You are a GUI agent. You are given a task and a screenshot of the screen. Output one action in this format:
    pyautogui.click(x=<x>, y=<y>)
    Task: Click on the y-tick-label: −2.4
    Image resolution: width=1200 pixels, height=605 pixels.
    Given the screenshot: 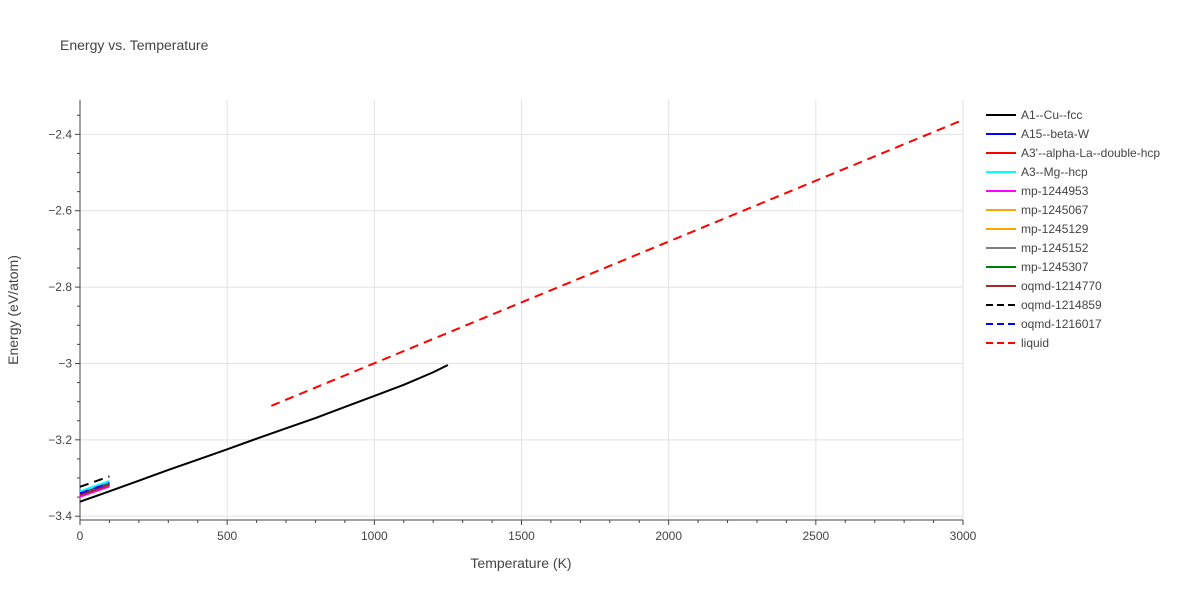 What is the action you would take?
    pyautogui.click(x=60, y=134)
    